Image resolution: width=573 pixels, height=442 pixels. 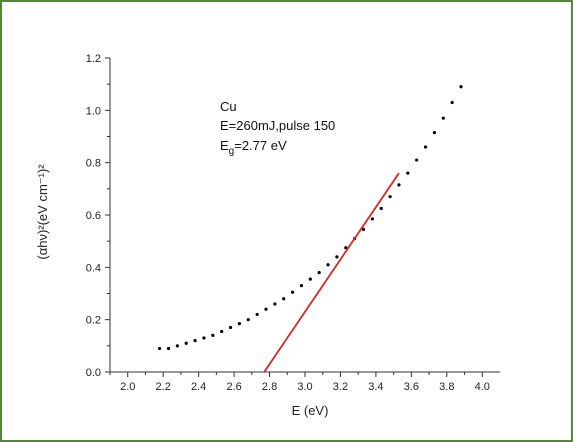 I want to click on x-tick-label: 2.2, so click(x=163, y=387).